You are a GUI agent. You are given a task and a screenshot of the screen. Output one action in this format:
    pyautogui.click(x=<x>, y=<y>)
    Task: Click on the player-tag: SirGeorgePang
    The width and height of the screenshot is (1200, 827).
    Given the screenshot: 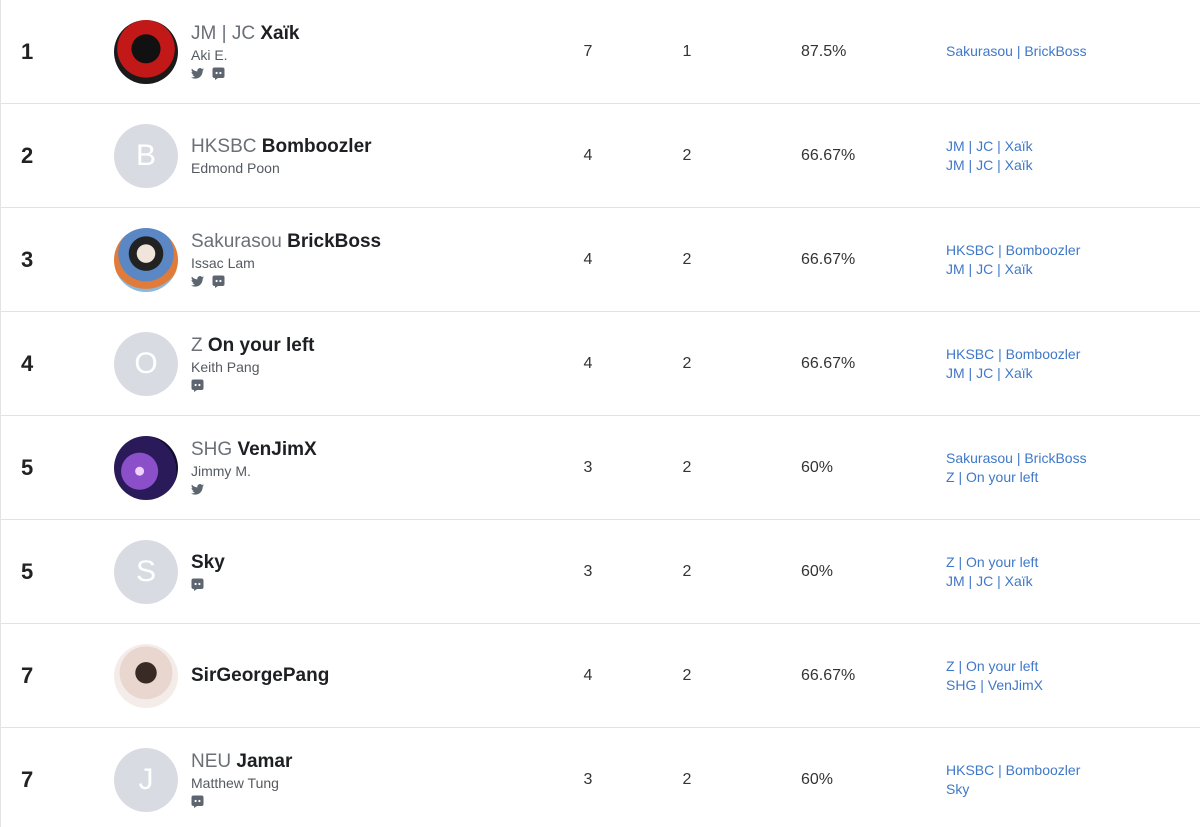 What is the action you would take?
    pyautogui.click(x=260, y=675)
    